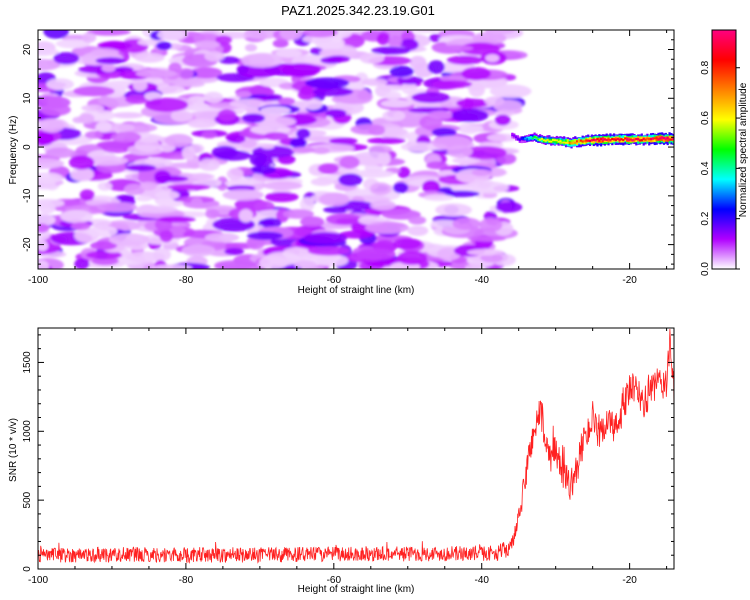 Image resolution: width=750 pixels, height=600 pixels. Describe the element at coordinates (13, 150) in the screenshot. I see `spectrogram-y-label: Frequency (Hz)` at that location.